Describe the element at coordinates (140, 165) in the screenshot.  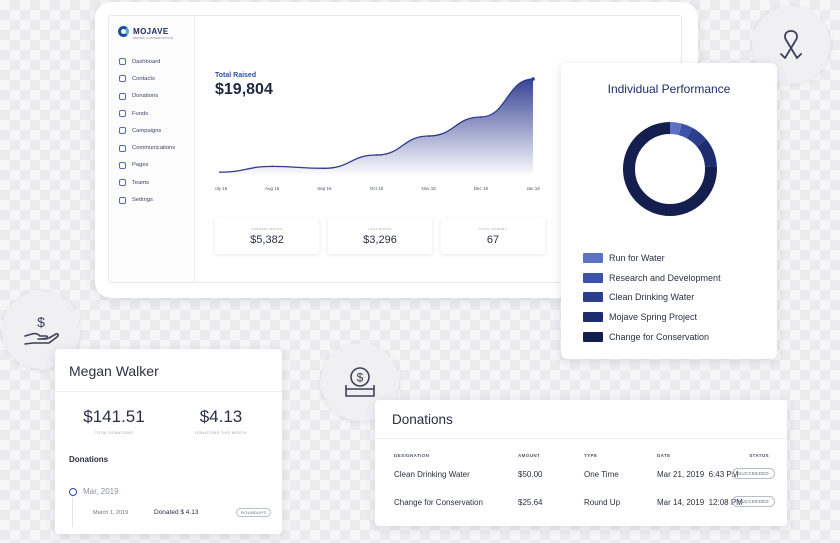
I see `sidebar-item-label: Pages` at that location.